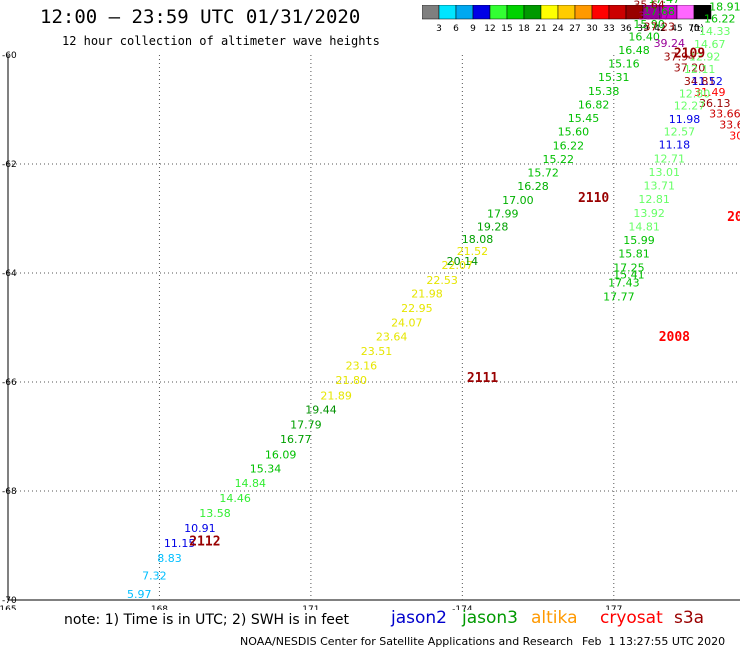  I want to click on legend-tick-label: 9, so click(473, 29).